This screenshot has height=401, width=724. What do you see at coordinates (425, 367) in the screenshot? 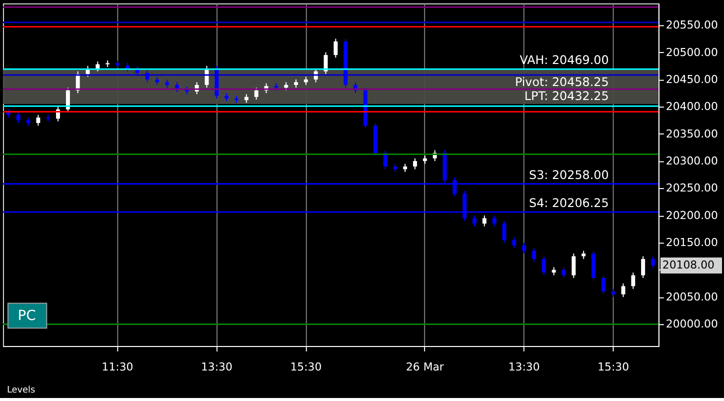
I see `x-tick-label: 26 Mar` at bounding box center [425, 367].